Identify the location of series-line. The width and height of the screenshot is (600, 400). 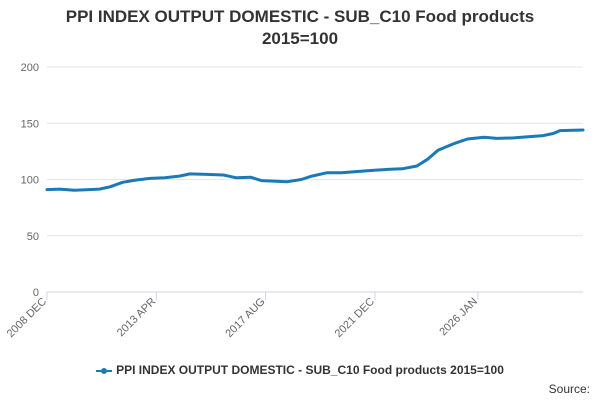
(315, 160).